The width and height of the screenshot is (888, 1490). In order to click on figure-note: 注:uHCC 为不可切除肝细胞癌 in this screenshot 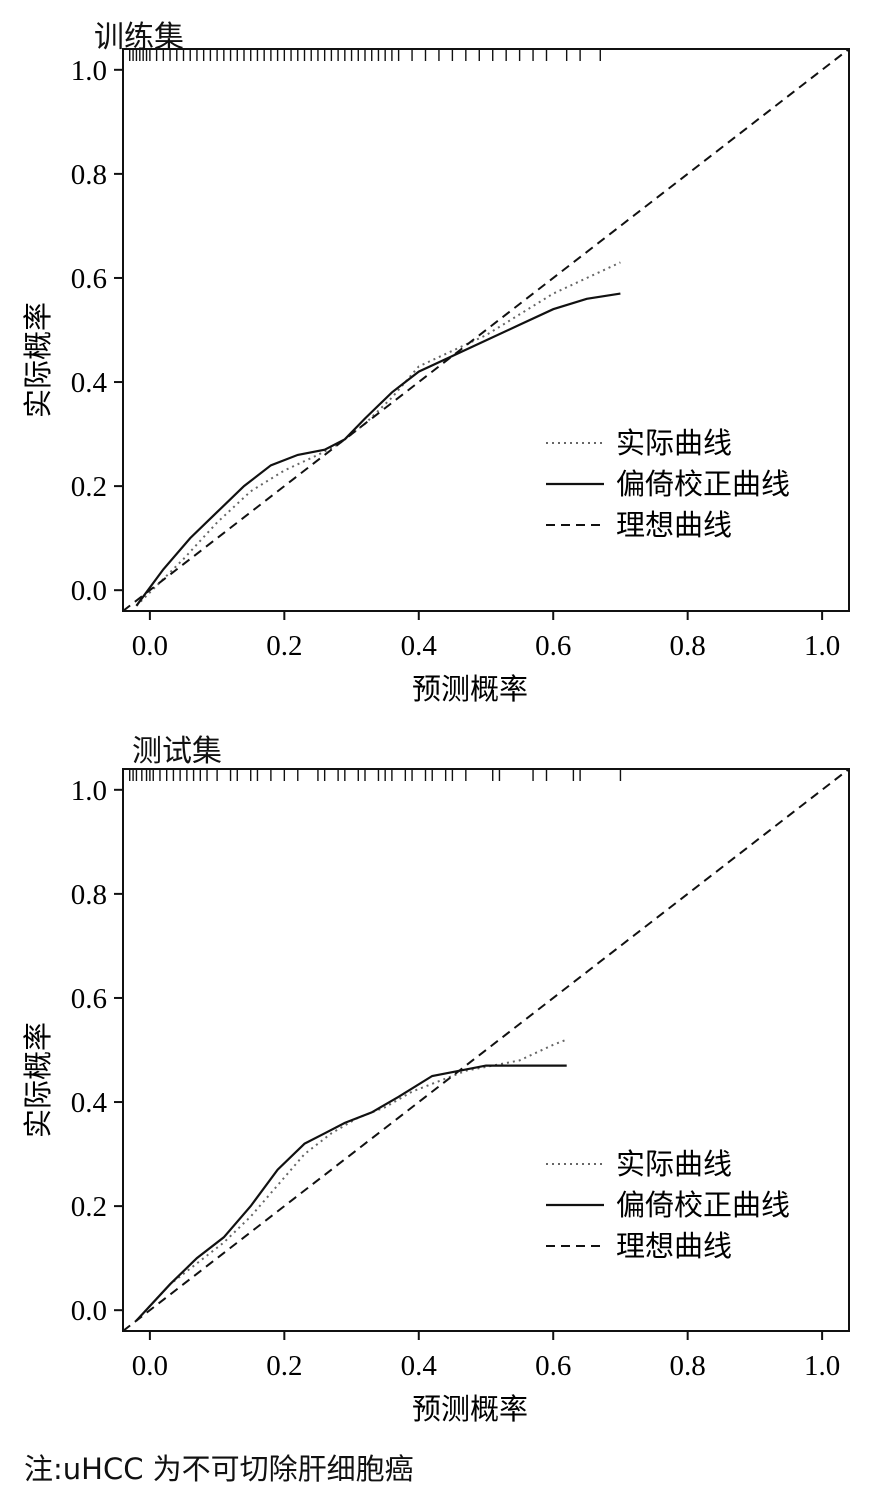, I will do `click(219, 1469)`.